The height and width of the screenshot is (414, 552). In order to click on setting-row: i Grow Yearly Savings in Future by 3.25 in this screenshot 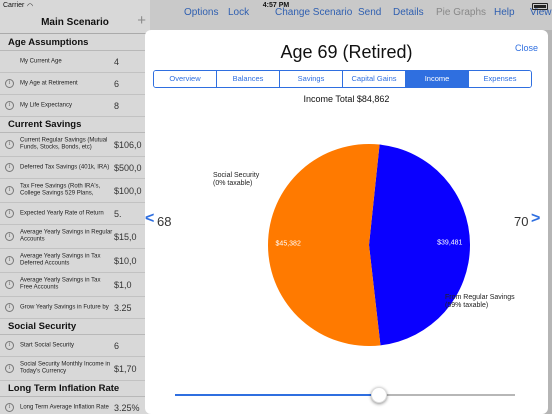, I will do `click(75, 308)`.